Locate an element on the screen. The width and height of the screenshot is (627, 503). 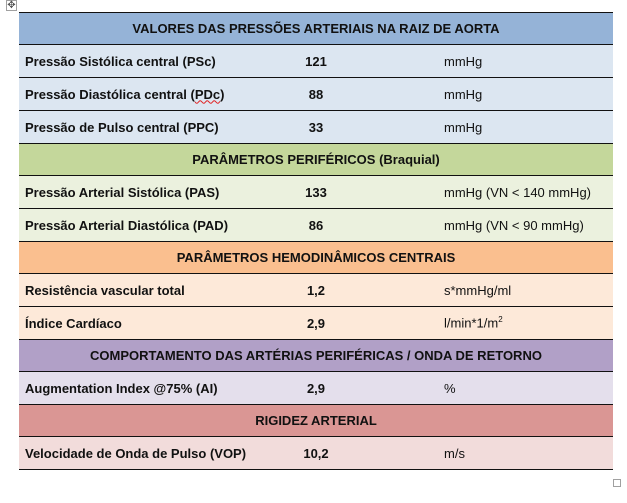
row-label: Resistência vascular total is located at coordinates (118, 290).